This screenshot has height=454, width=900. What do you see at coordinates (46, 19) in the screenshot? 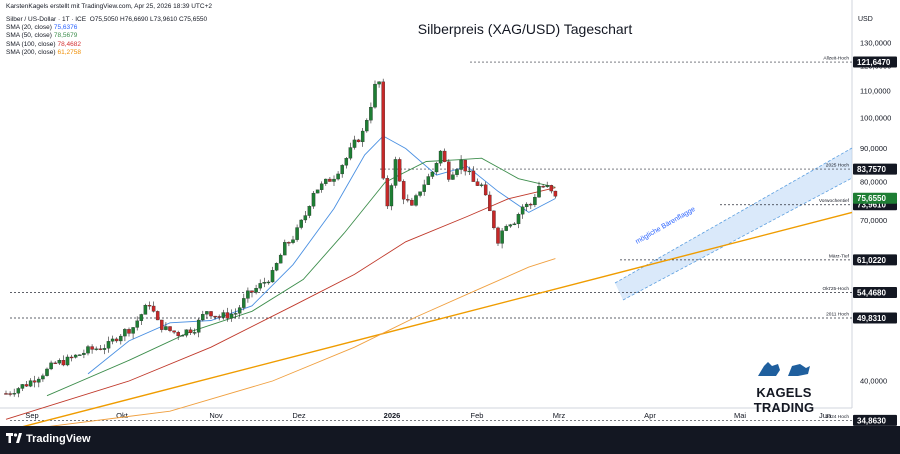
I see `legend-symbol: Silber / US-Dollar · 1T · ICE` at bounding box center [46, 19].